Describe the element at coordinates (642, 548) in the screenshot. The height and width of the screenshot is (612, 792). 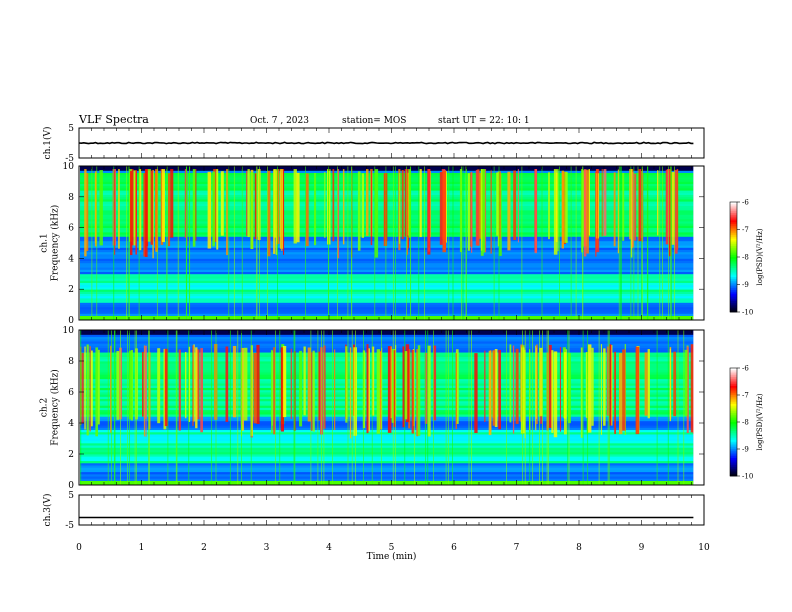
I see `time-tick-label: 9` at that location.